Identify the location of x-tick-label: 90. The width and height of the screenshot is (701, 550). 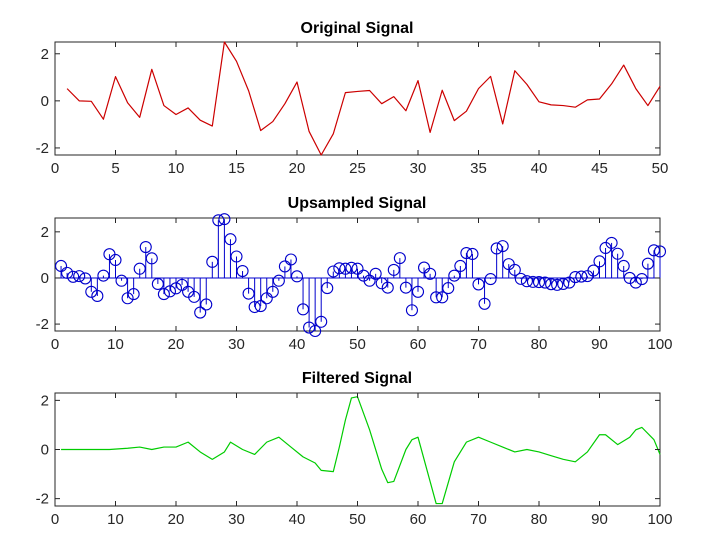
(599, 519).